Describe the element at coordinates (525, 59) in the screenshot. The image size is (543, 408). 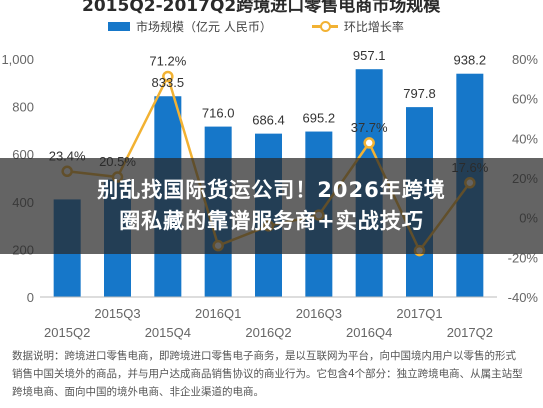
I see `y-right-tick: 80%` at that location.